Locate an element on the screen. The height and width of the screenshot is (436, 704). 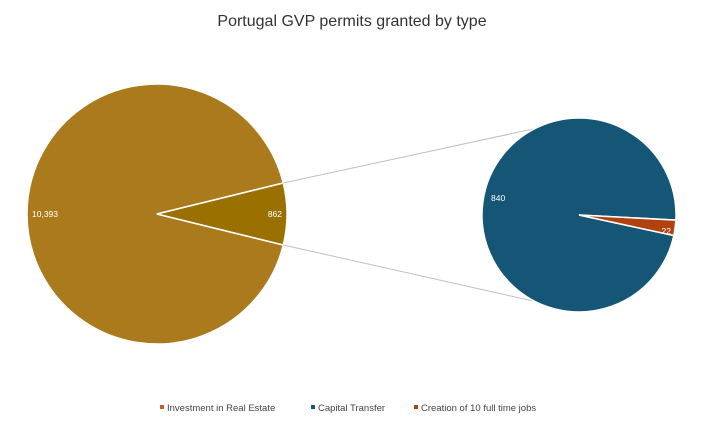
legend-item-capital-transfer: Capital Transfer is located at coordinates (348, 408).